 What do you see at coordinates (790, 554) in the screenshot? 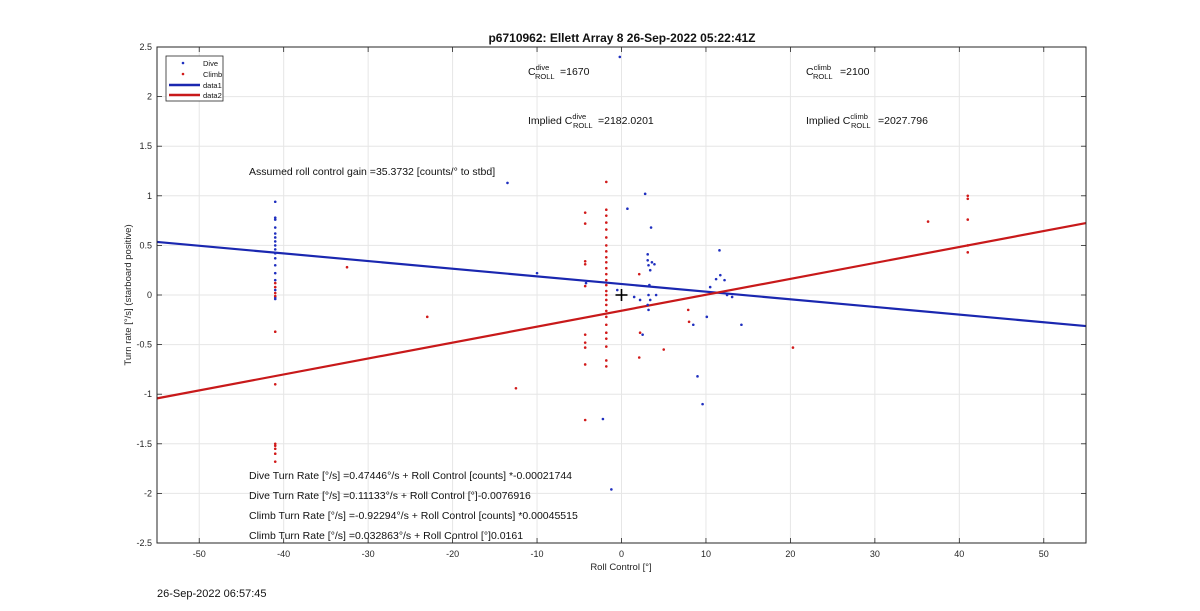
I see `x-tick-label: 20` at bounding box center [790, 554].